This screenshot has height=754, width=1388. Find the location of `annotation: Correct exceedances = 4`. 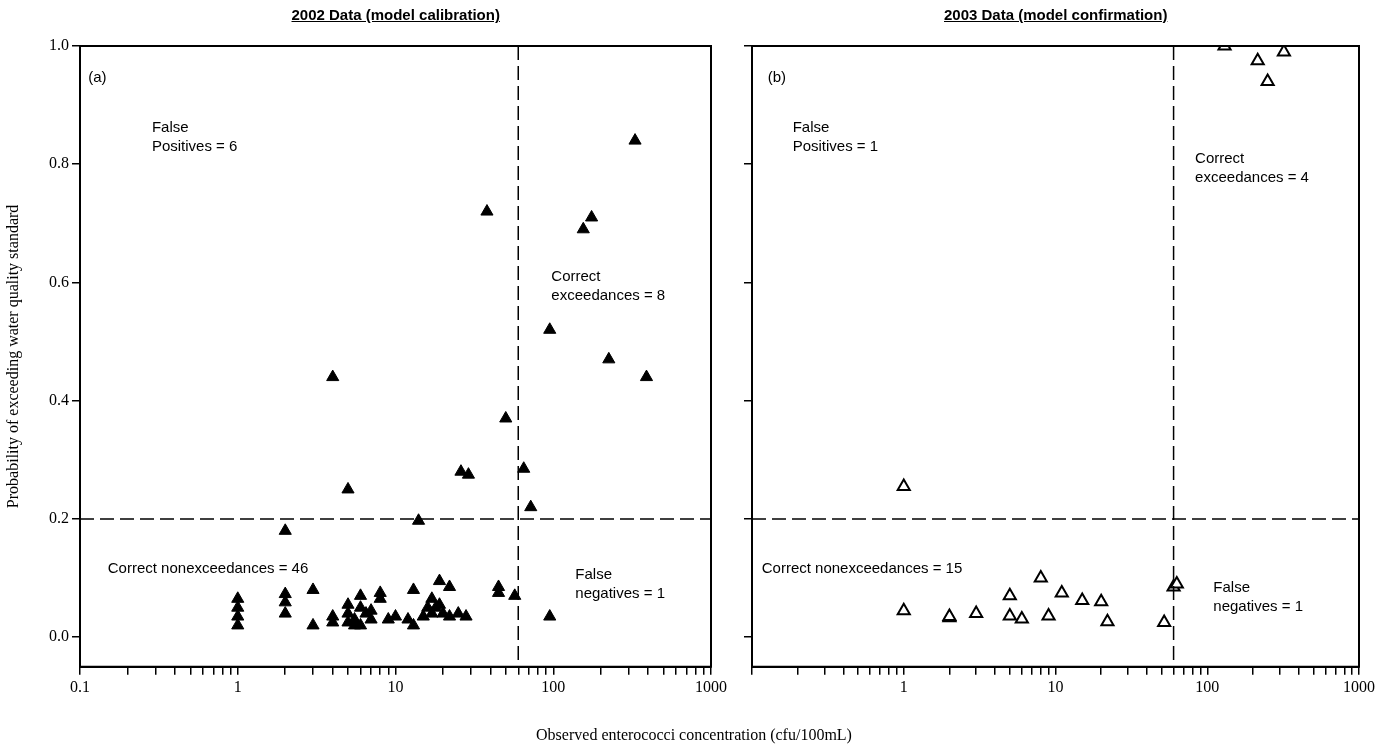

annotation: Correct exceedances = 4 is located at coordinates (1252, 167).